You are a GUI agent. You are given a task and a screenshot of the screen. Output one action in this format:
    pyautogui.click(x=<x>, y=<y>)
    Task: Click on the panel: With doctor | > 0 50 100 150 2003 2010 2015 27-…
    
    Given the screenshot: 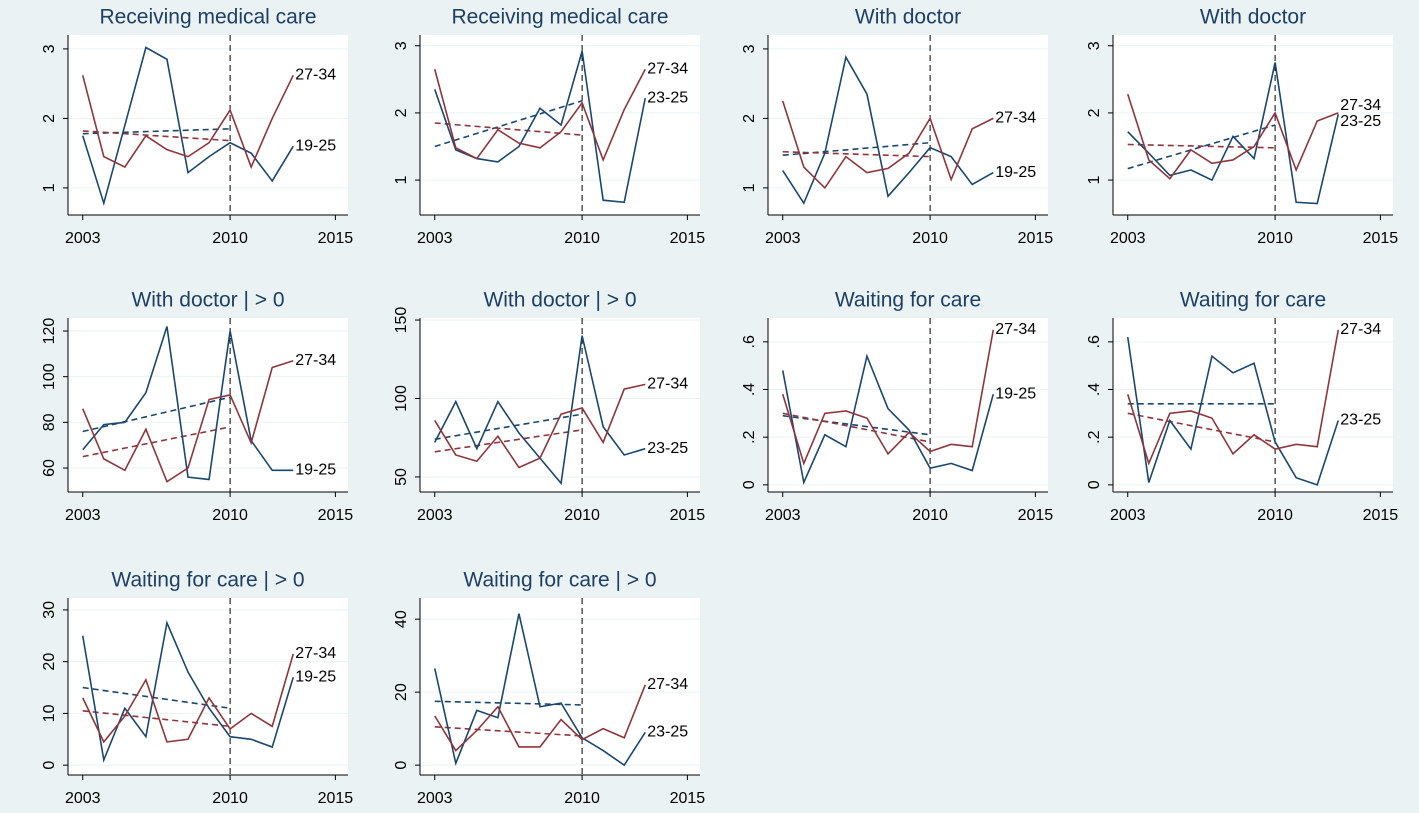 What is the action you would take?
    pyautogui.click(x=549, y=407)
    